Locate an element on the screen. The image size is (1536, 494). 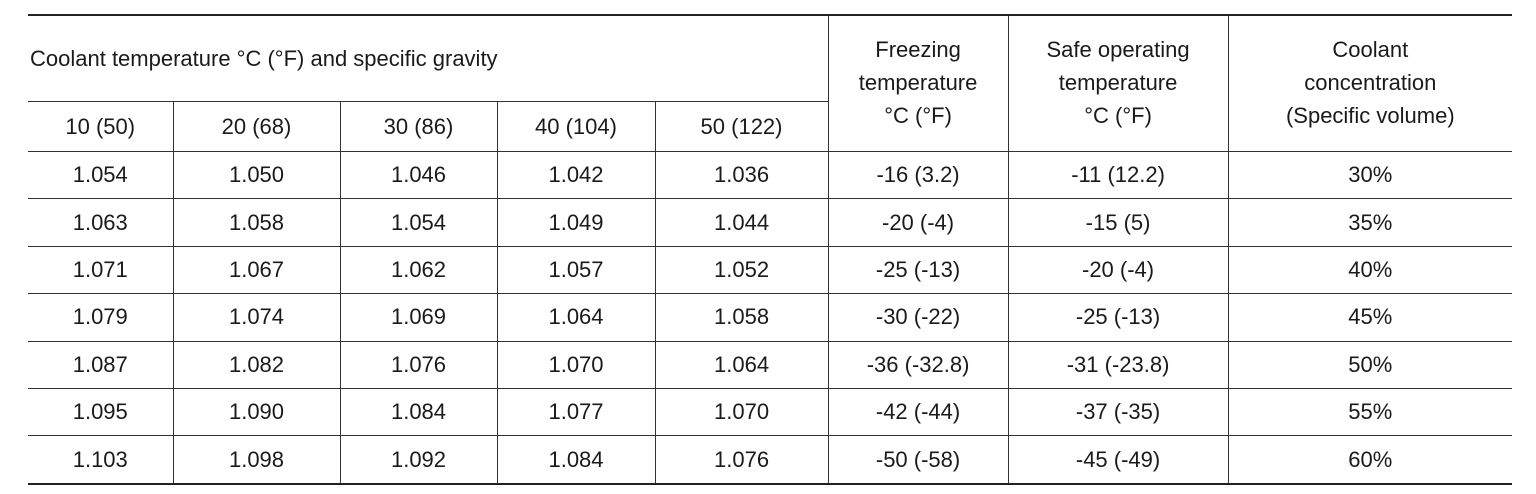
table-cell: 45% is located at coordinates (1370, 317).